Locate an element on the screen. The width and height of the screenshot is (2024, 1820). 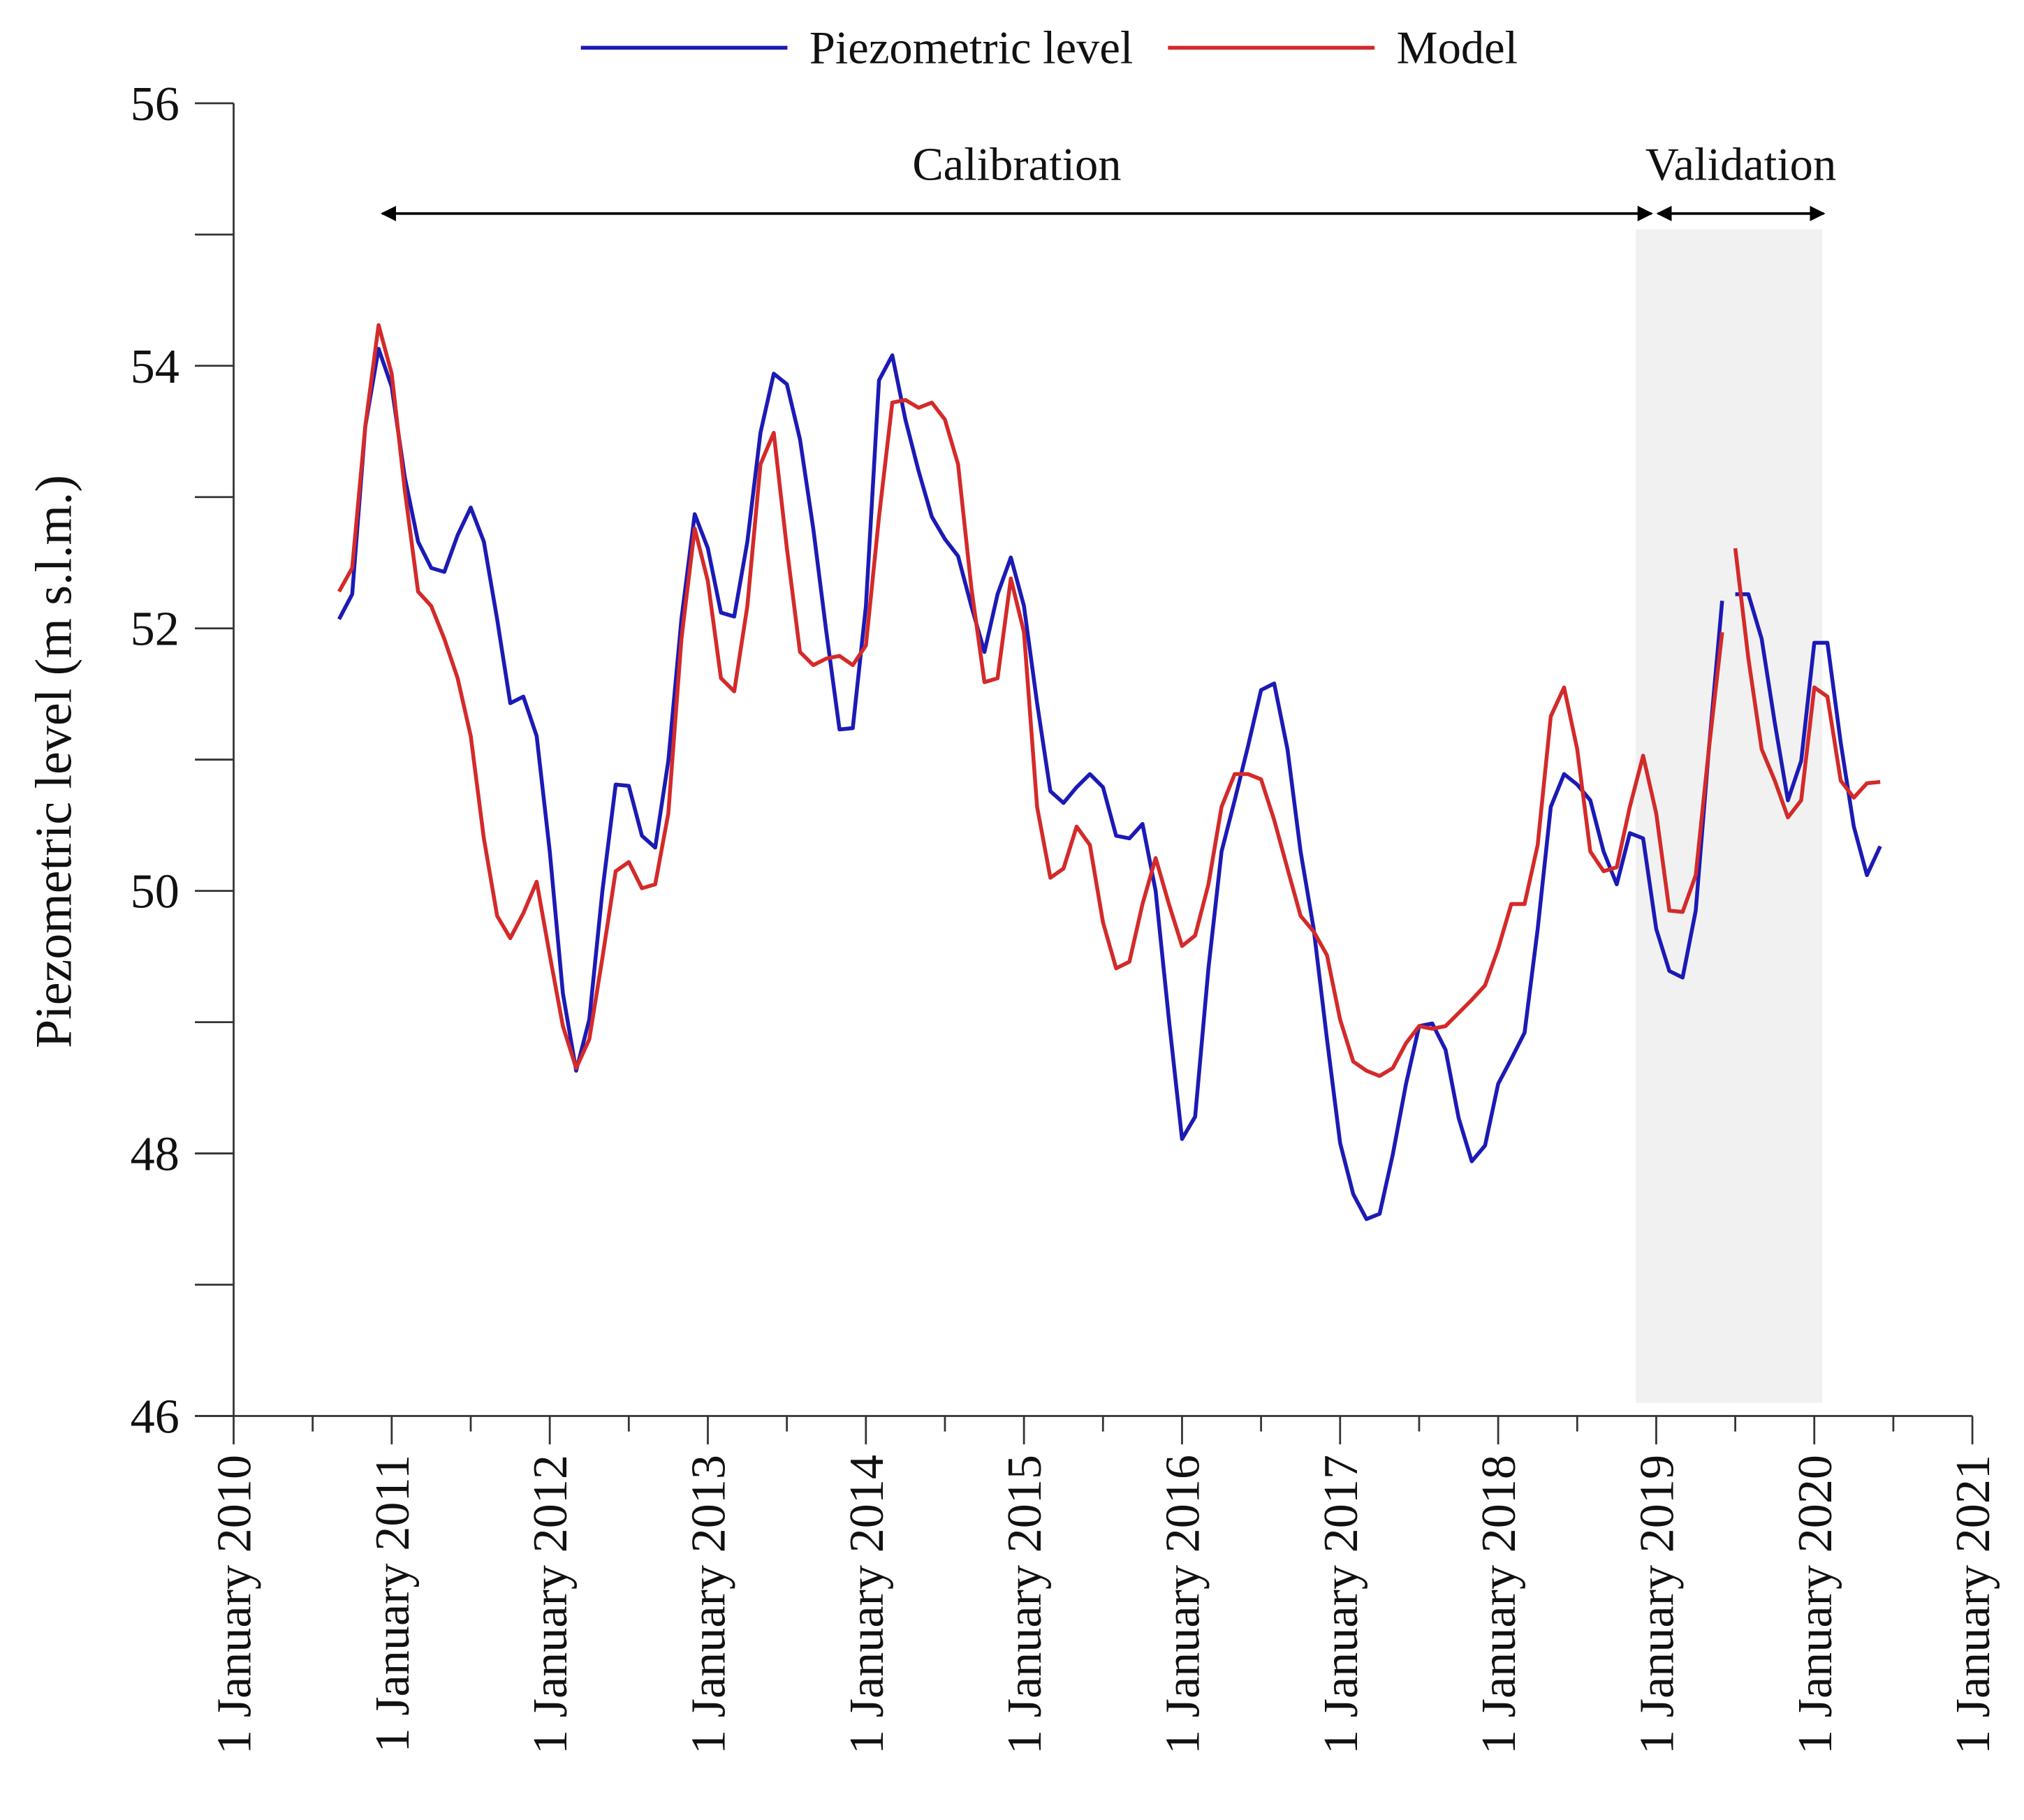
y-tick-label: 54 is located at coordinates (155, 367).